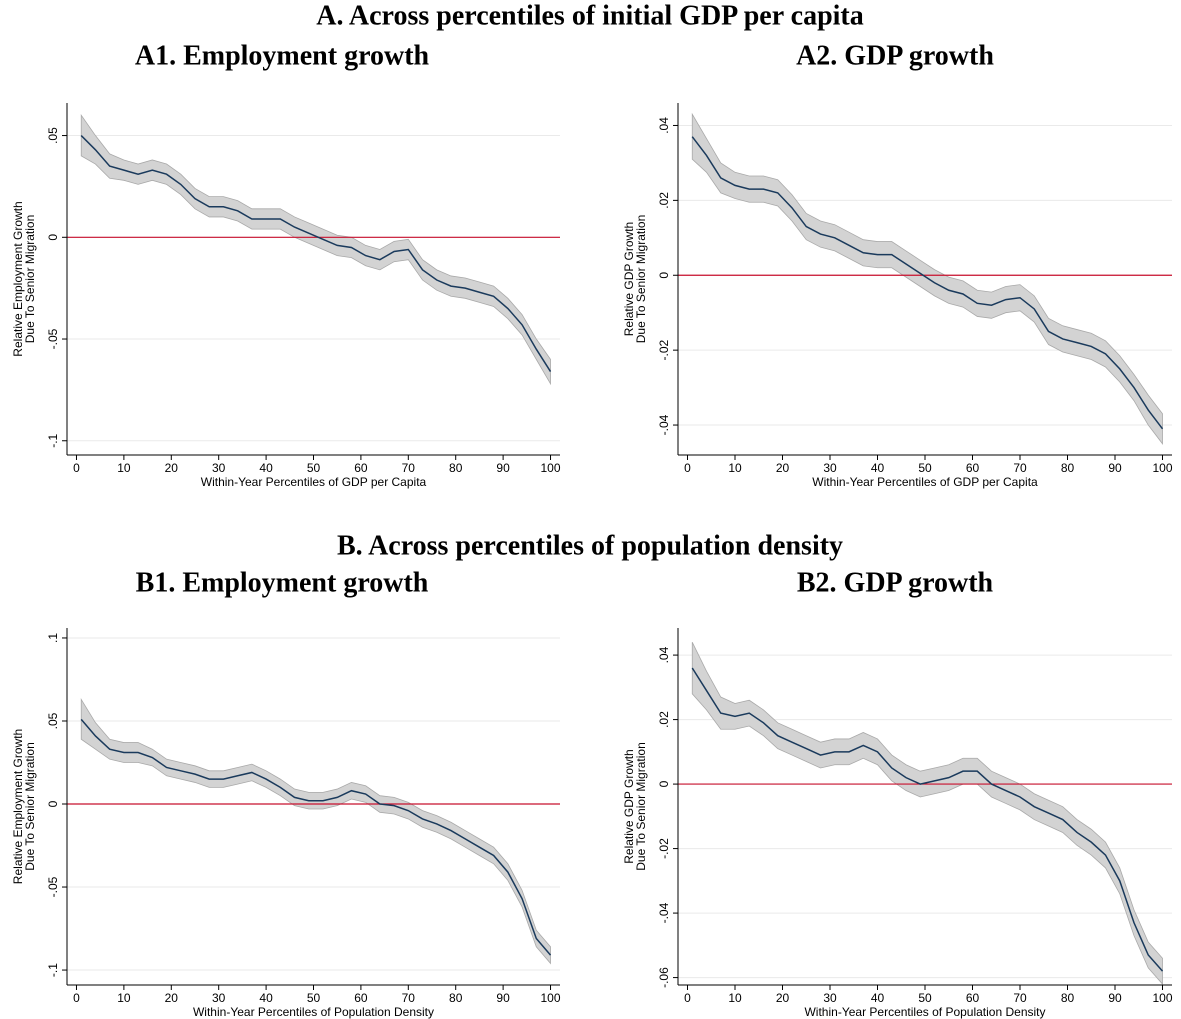 The height and width of the screenshot is (1019, 1181). I want to click on chart-title: A2. GDP growth, so click(895, 55).